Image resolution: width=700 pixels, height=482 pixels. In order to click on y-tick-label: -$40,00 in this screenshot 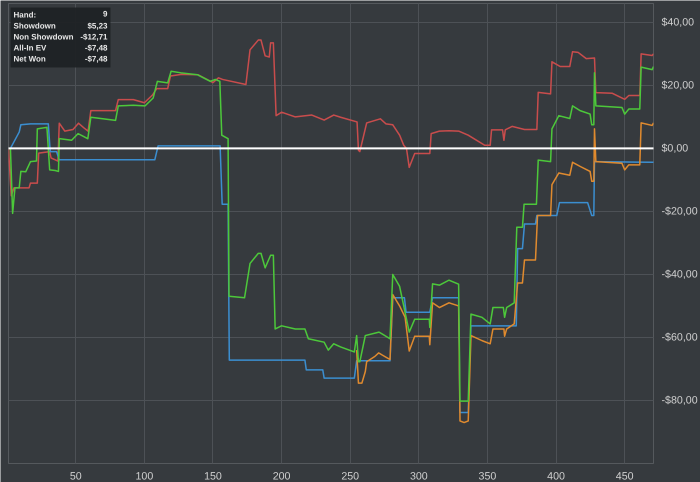, I will do `click(680, 274)`.